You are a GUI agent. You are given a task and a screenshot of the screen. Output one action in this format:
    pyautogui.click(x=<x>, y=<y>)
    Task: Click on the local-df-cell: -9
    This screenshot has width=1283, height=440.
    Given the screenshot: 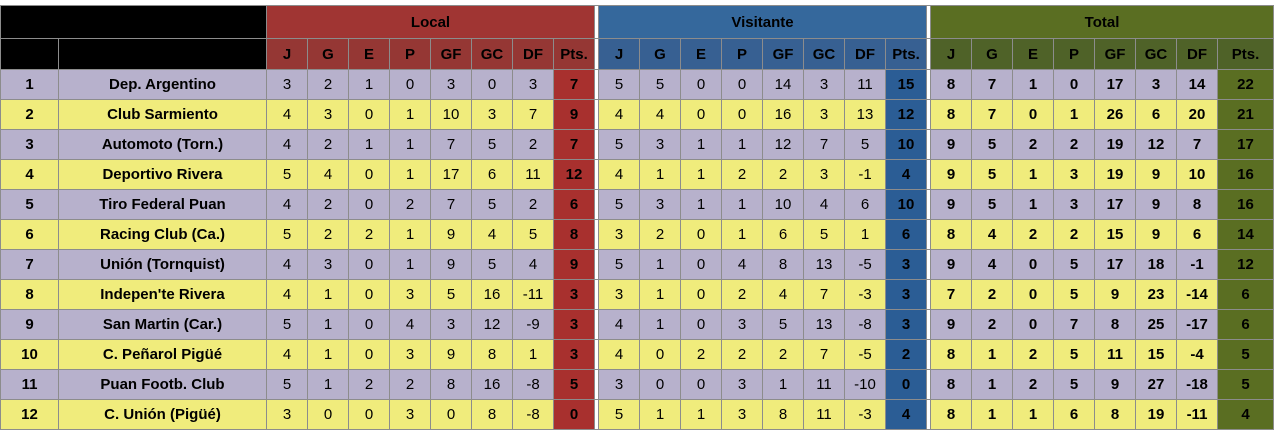 What is the action you would take?
    pyautogui.click(x=533, y=324)
    